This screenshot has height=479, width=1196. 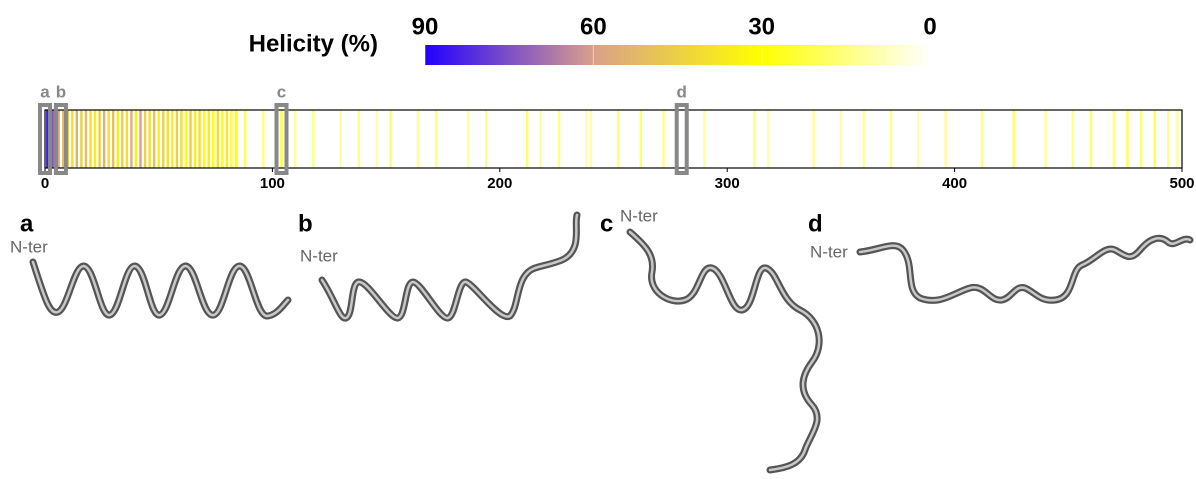 I want to click on x-tick-label: 300, so click(x=727, y=183).